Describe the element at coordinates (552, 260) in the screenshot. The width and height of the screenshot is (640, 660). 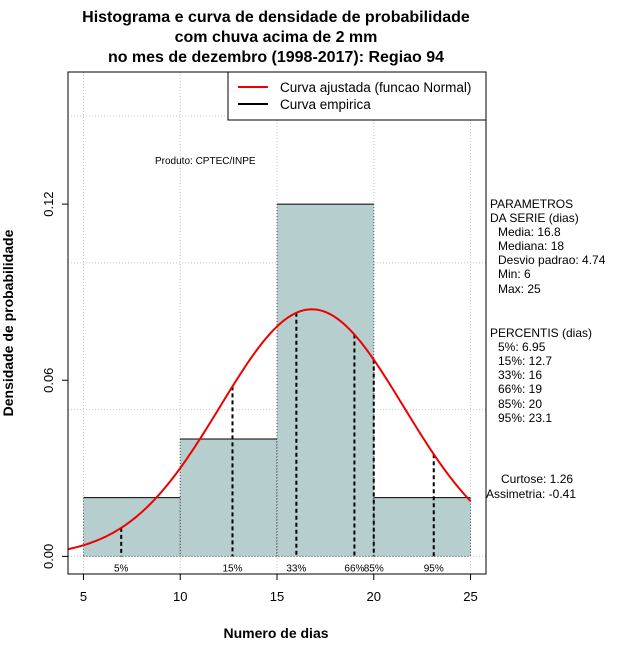
I see `param-sd: Desvio padrao: 4.74` at that location.